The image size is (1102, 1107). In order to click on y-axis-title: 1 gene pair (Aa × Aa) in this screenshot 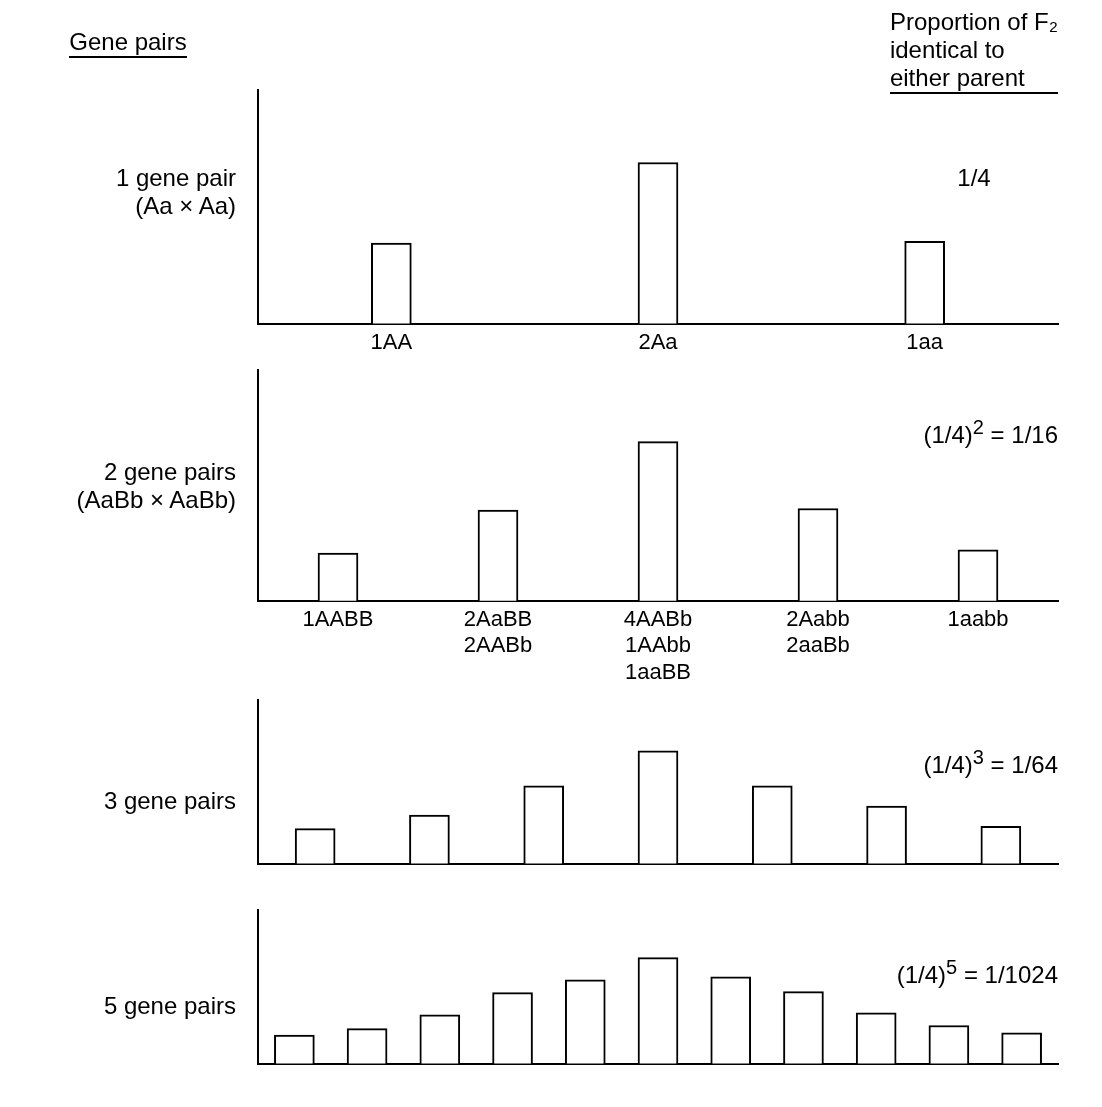, I will do `click(175, 192)`.